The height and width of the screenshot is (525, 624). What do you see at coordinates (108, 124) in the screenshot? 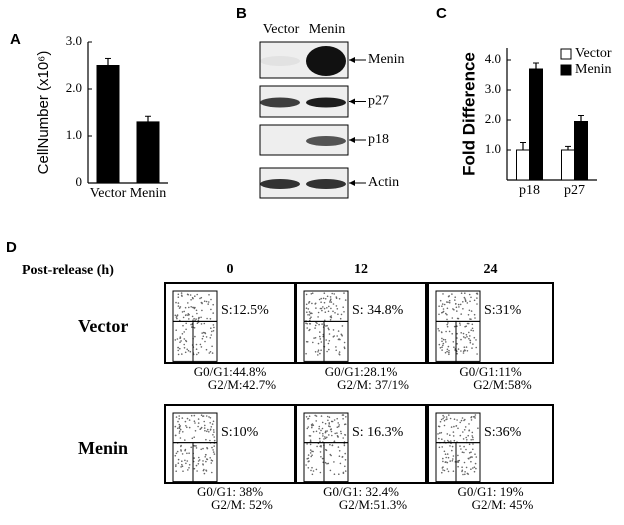
I see `bar` at bounding box center [108, 124].